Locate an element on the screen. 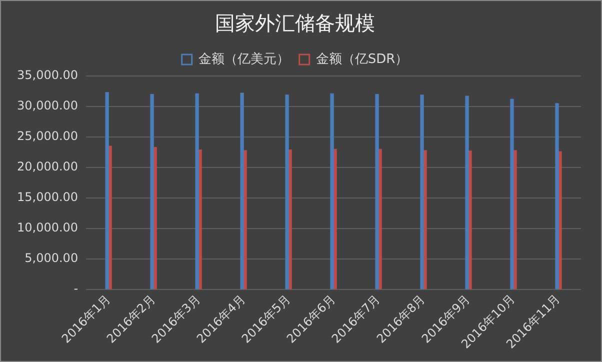 This screenshot has width=602, height=362. y-tick-label: 35,000.00 is located at coordinates (47, 75).